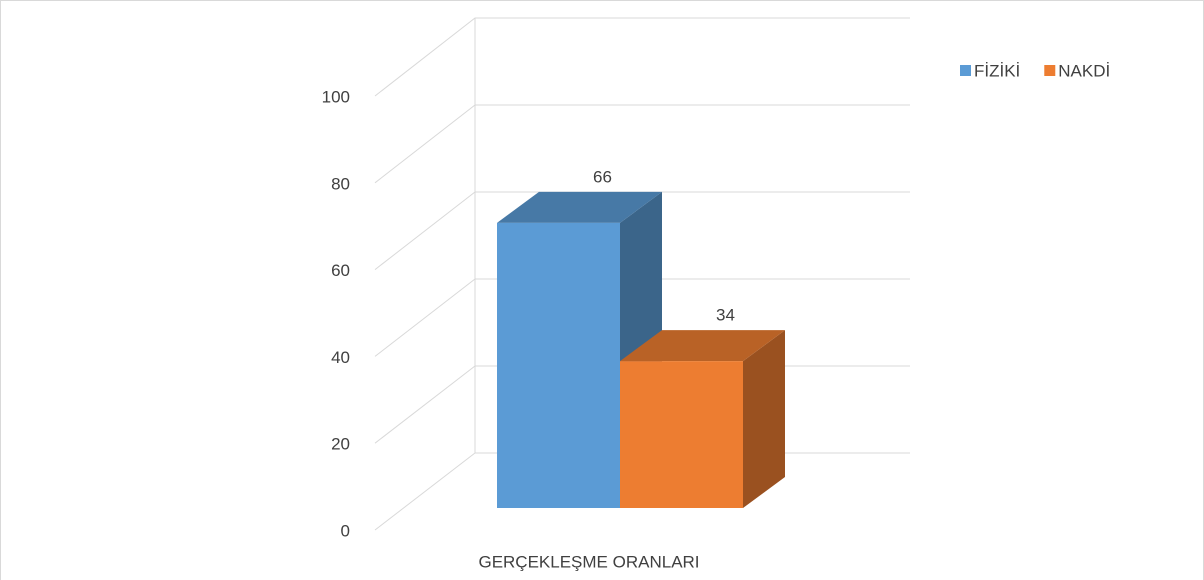 The image size is (1204, 580). I want to click on y-tick-label: 40, so click(340, 357).